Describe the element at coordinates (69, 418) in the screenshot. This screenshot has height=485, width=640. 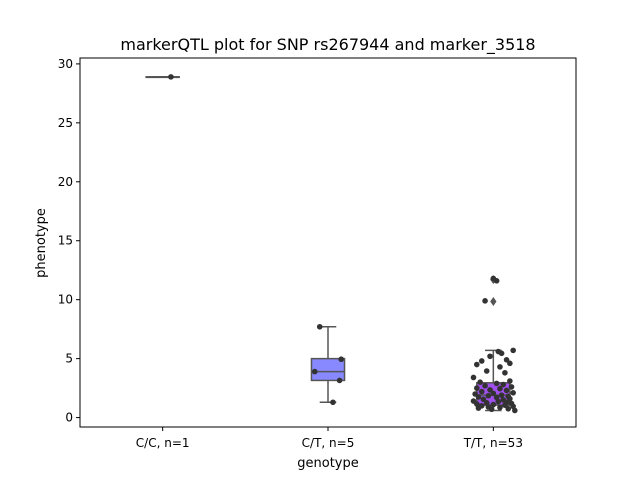
I see `y-tick-label: 0` at that location.